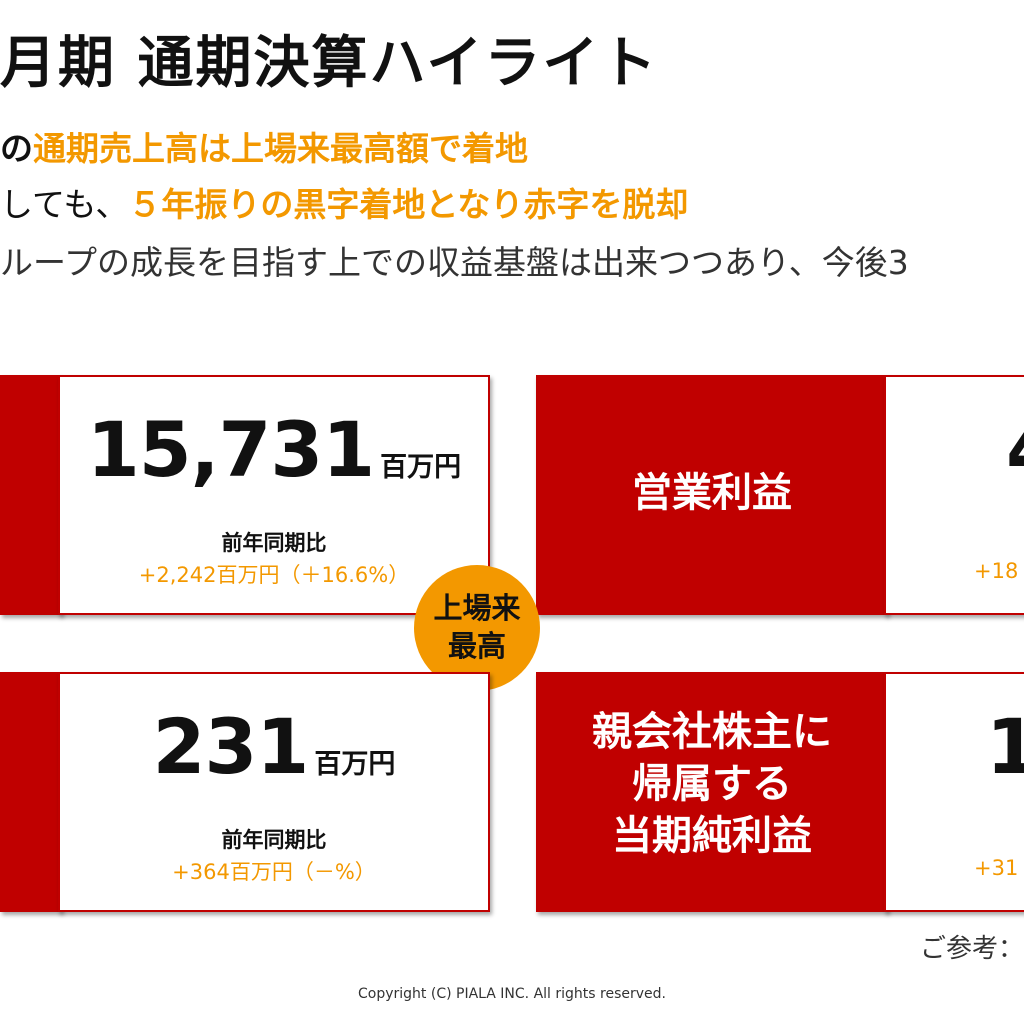 The width and height of the screenshot is (1024, 1024). What do you see at coordinates (954, 495) in the screenshot?
I see `operating-profit-value-card: 4 +18` at bounding box center [954, 495].